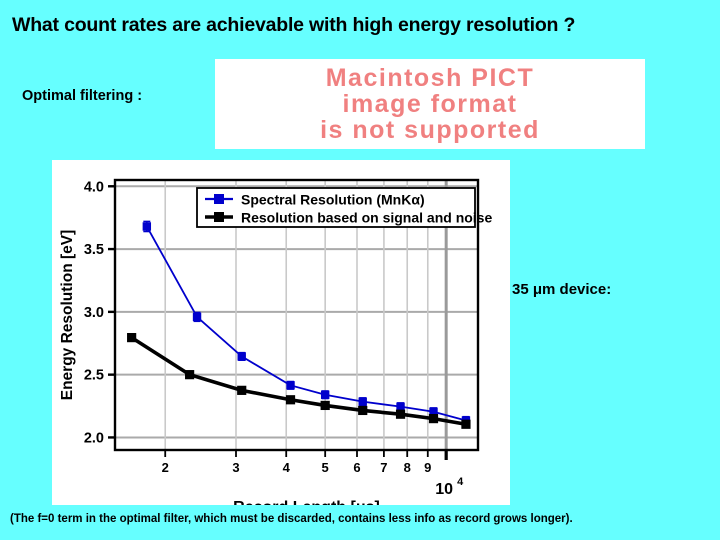 This screenshot has width=720, height=540. I want to click on xtick-label-minor: 5, so click(325, 467).